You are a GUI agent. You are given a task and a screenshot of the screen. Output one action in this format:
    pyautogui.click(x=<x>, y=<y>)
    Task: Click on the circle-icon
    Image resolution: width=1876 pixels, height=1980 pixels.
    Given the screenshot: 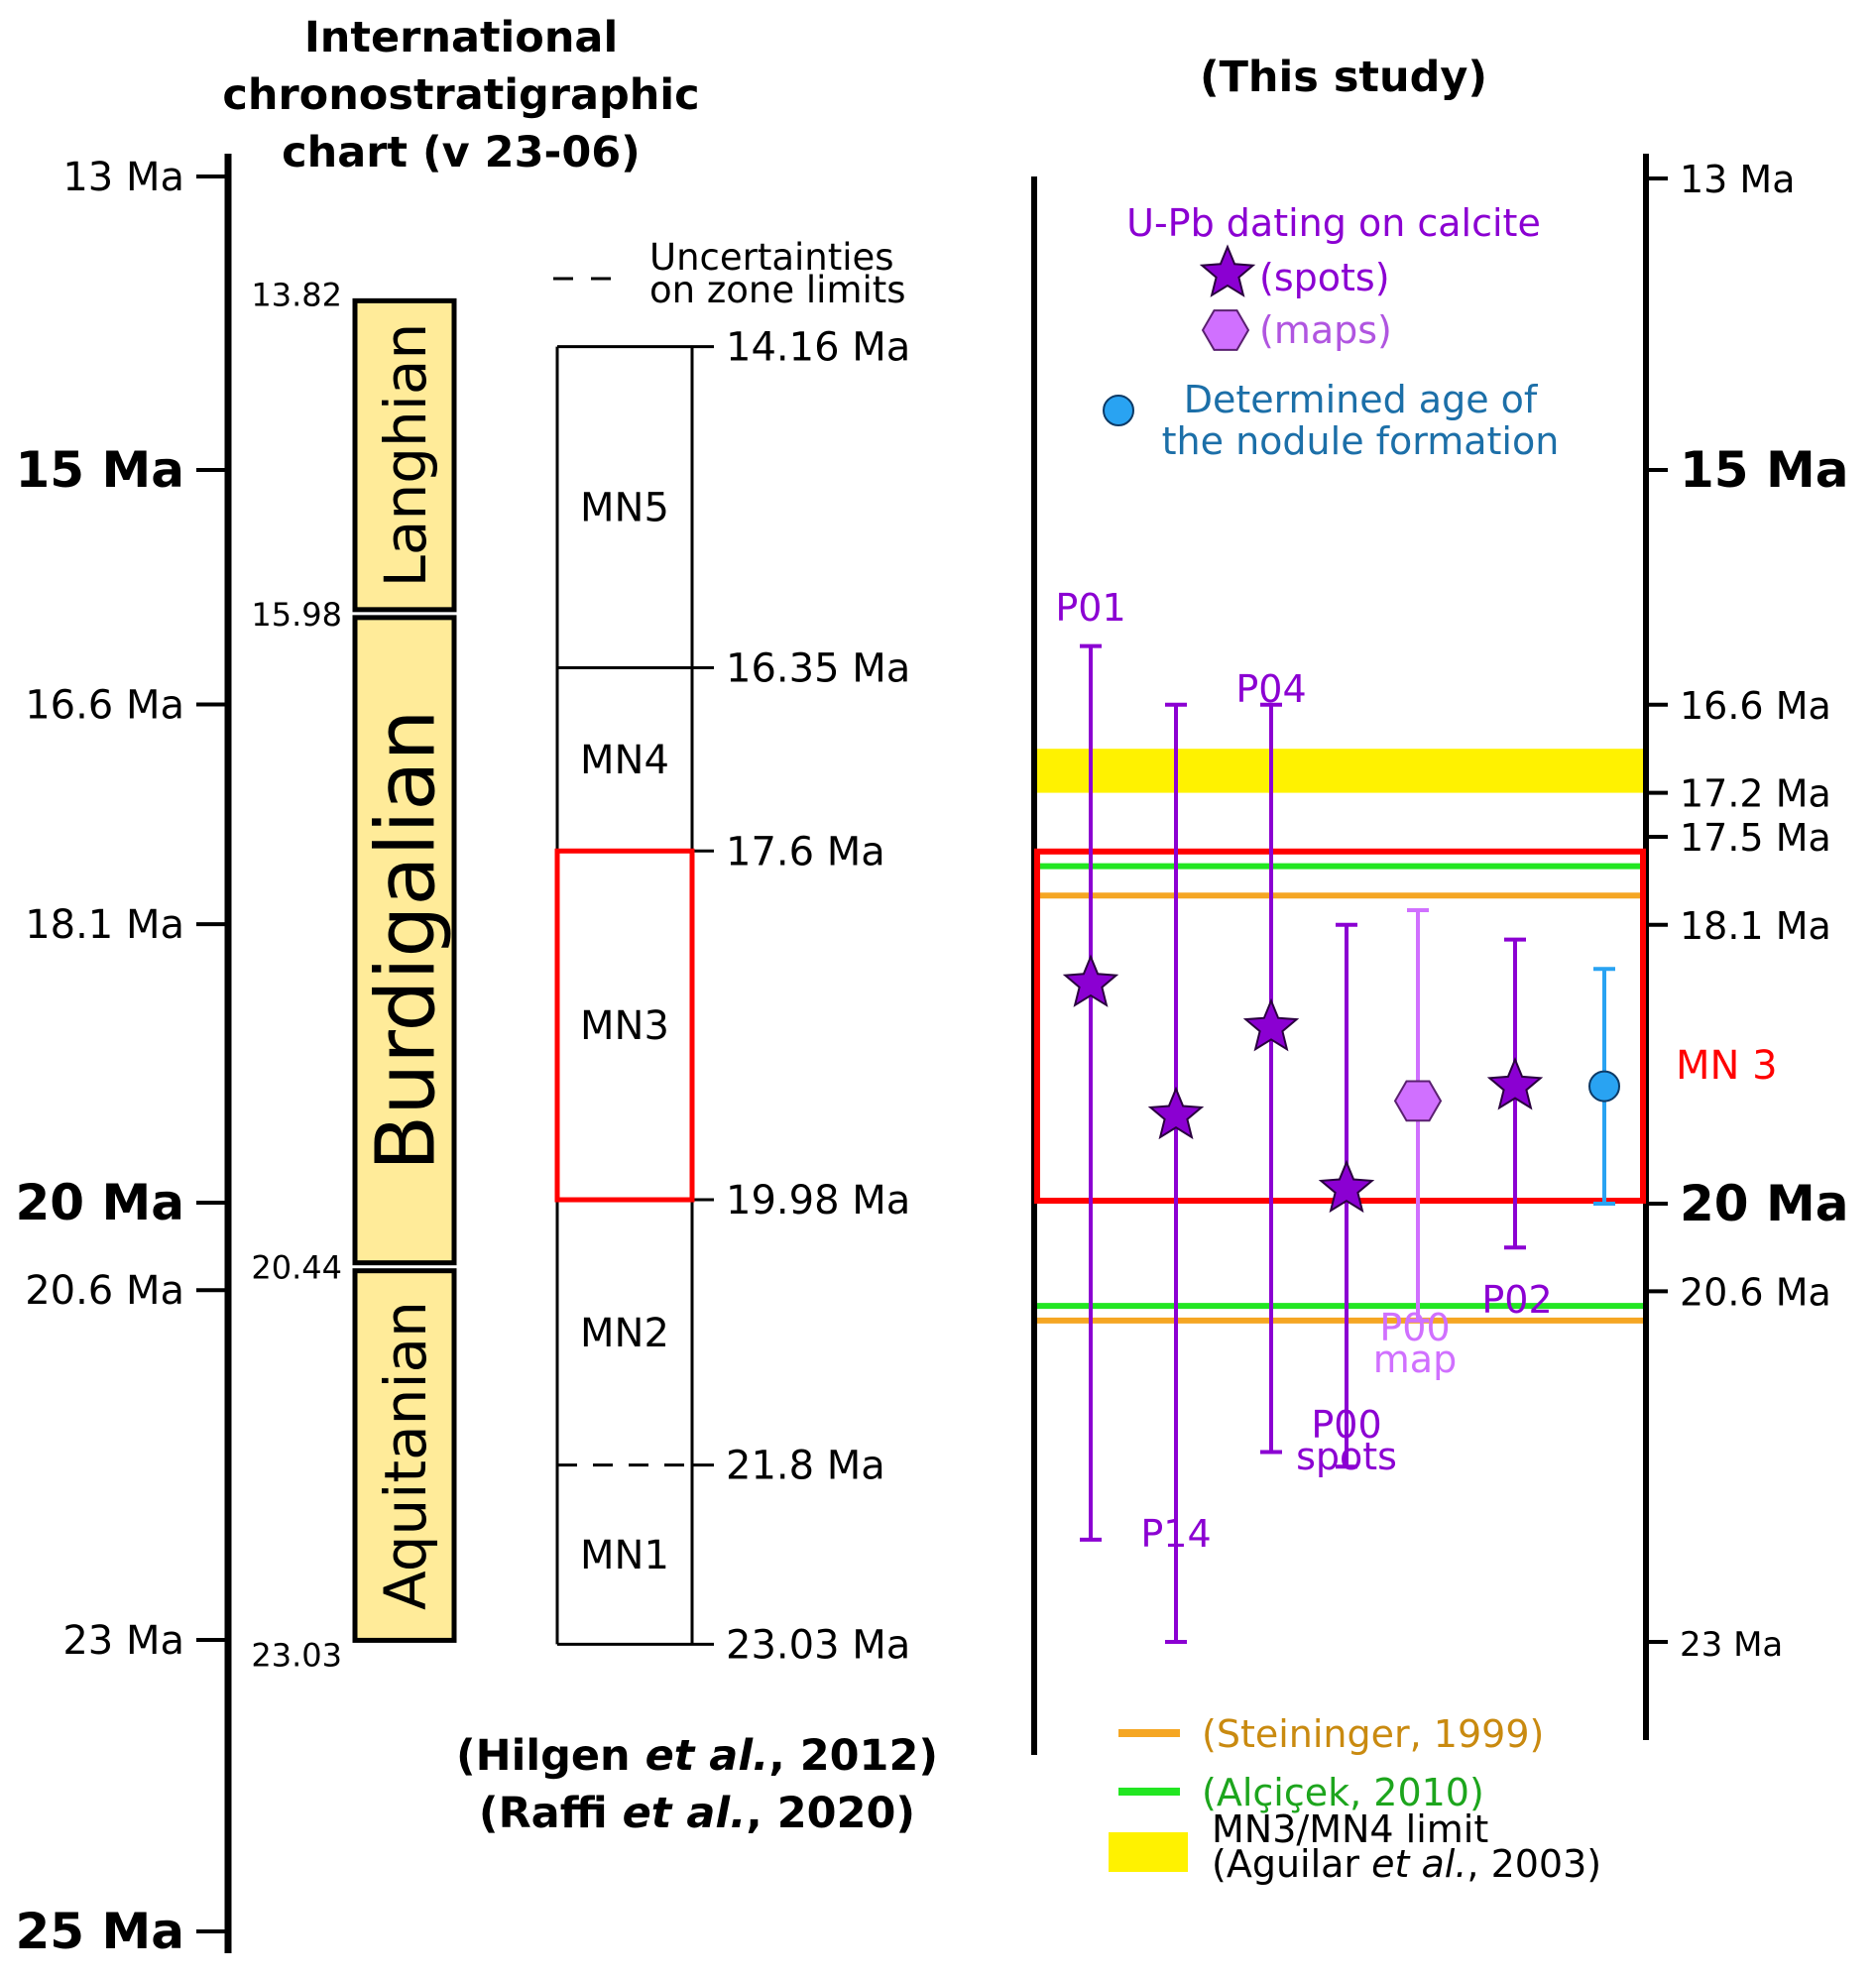 What is the action you would take?
    pyautogui.click(x=1118, y=411)
    